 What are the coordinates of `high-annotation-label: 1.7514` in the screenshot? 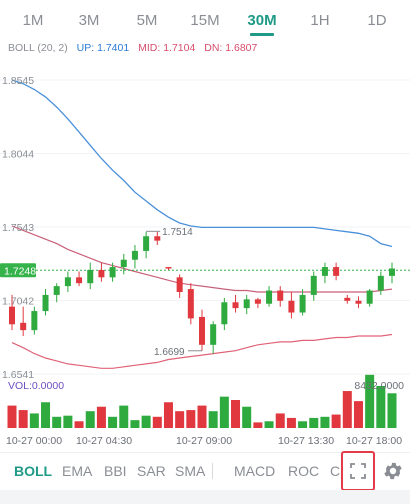 It's located at (177, 232).